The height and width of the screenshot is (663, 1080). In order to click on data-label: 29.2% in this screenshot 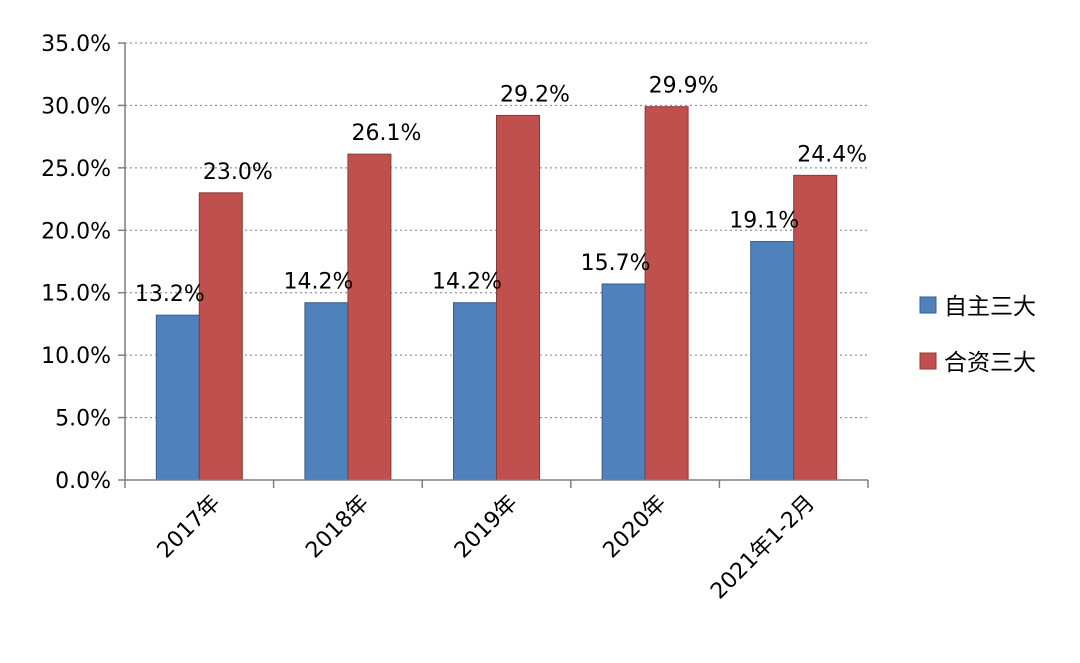, I will do `click(535, 94)`.